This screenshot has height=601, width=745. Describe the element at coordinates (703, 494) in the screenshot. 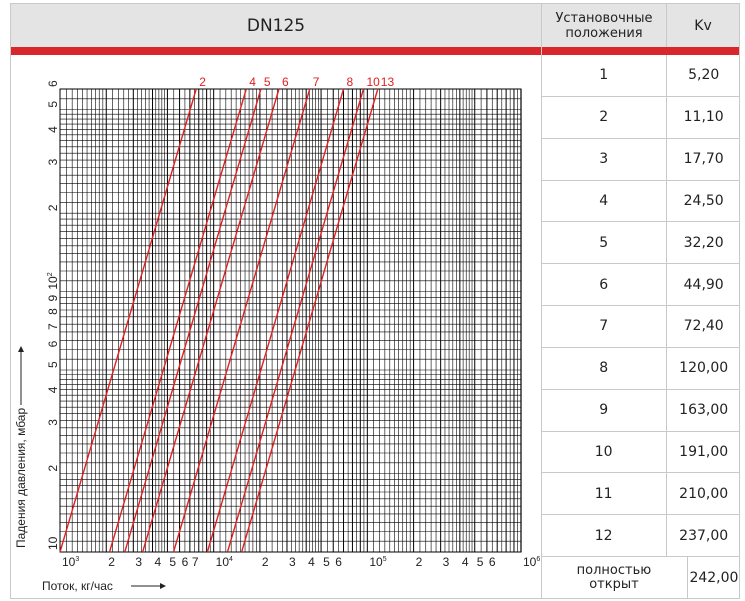

I see `kv-cell: 210,00` at that location.